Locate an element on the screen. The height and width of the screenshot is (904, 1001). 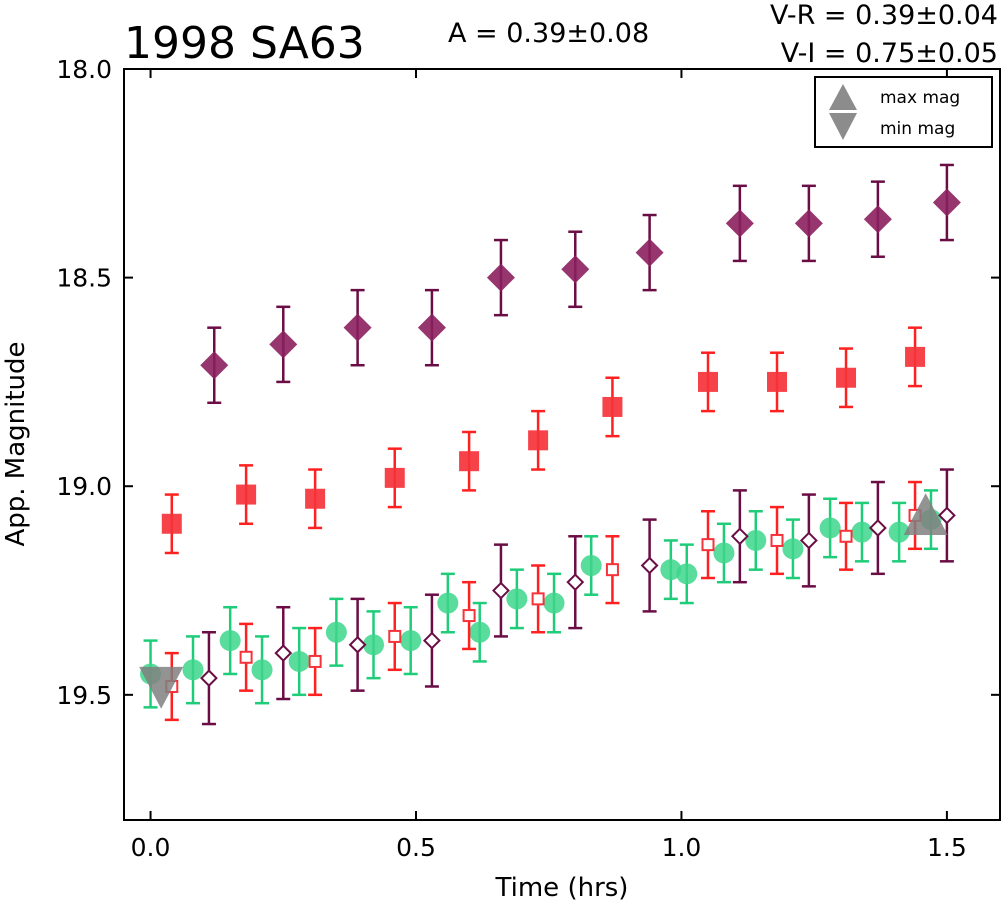
x-tick-label: 1.5 is located at coordinates (947, 847).